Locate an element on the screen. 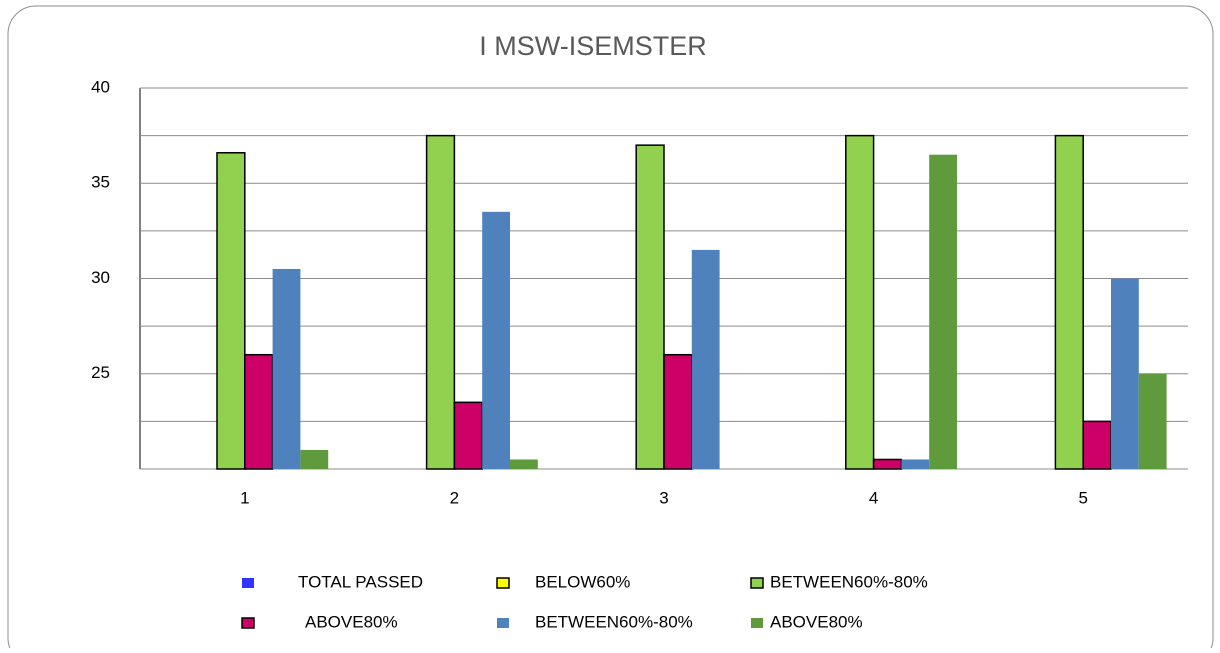 The height and width of the screenshot is (653, 1220). legend-label: BELOW60% is located at coordinates (582, 581).